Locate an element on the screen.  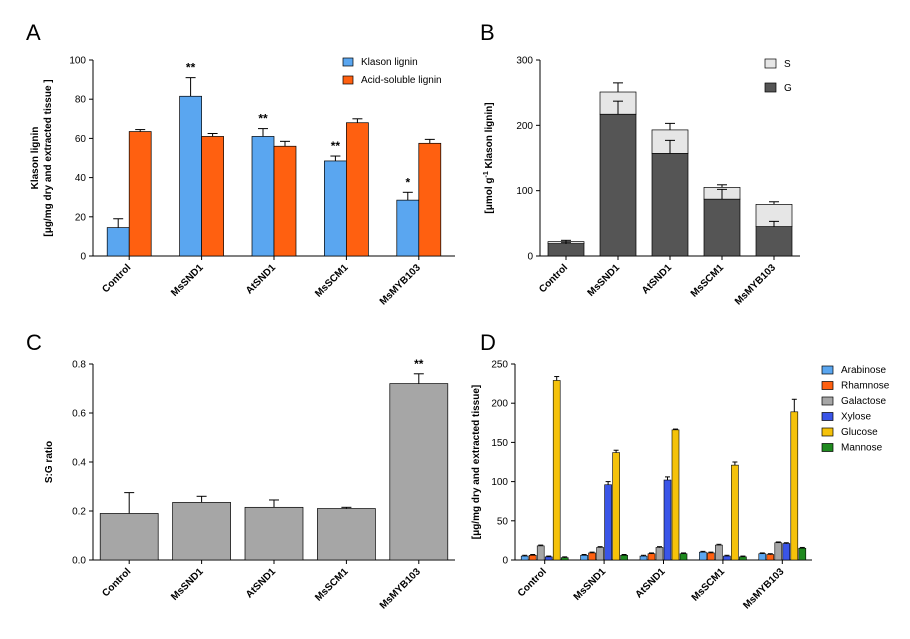
y-tick-label-a: 40 is located at coordinates (81, 178).